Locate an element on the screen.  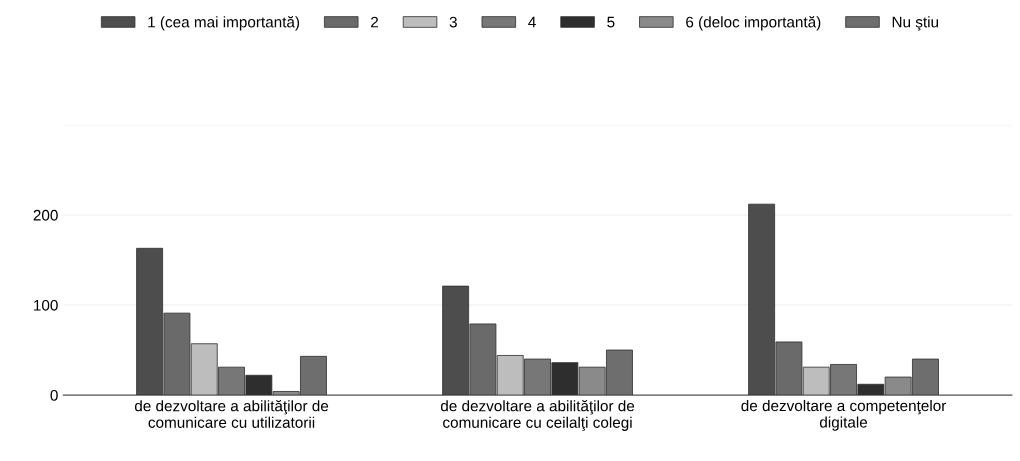
legend-label: 1 (cea mai importantă) is located at coordinates (224, 23).